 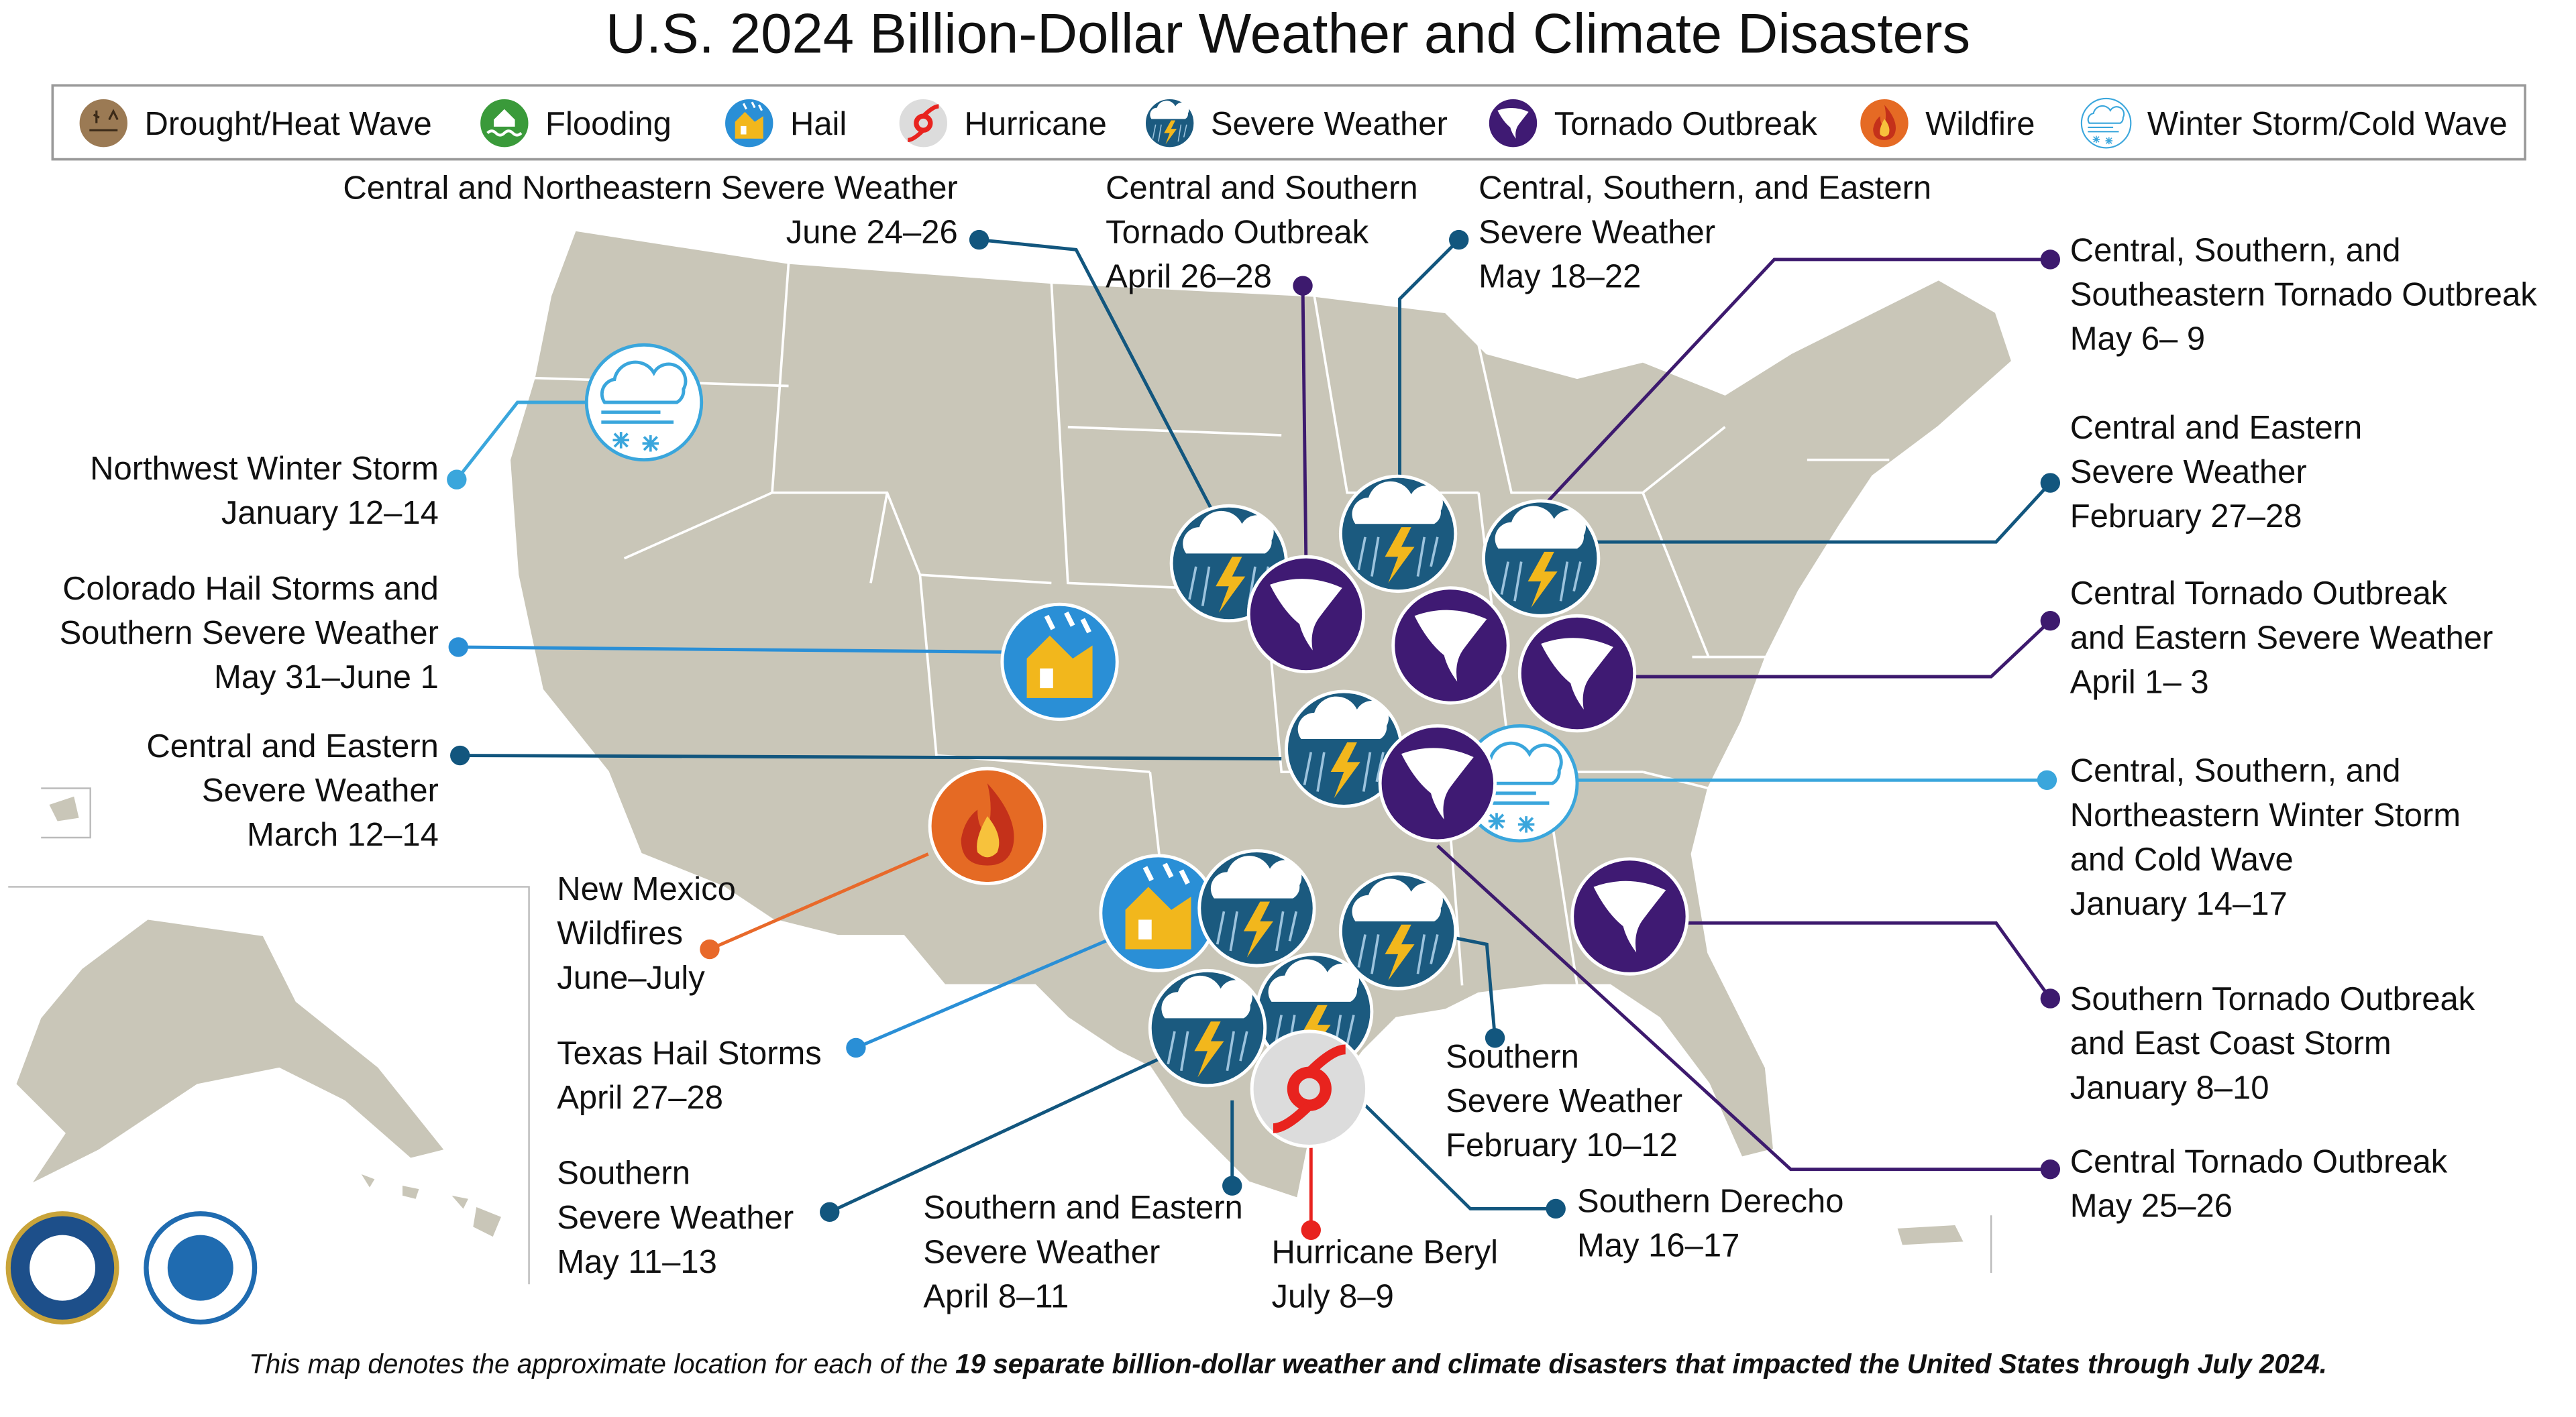 I want to click on event-label: February 27–28, so click(x=2186, y=516).